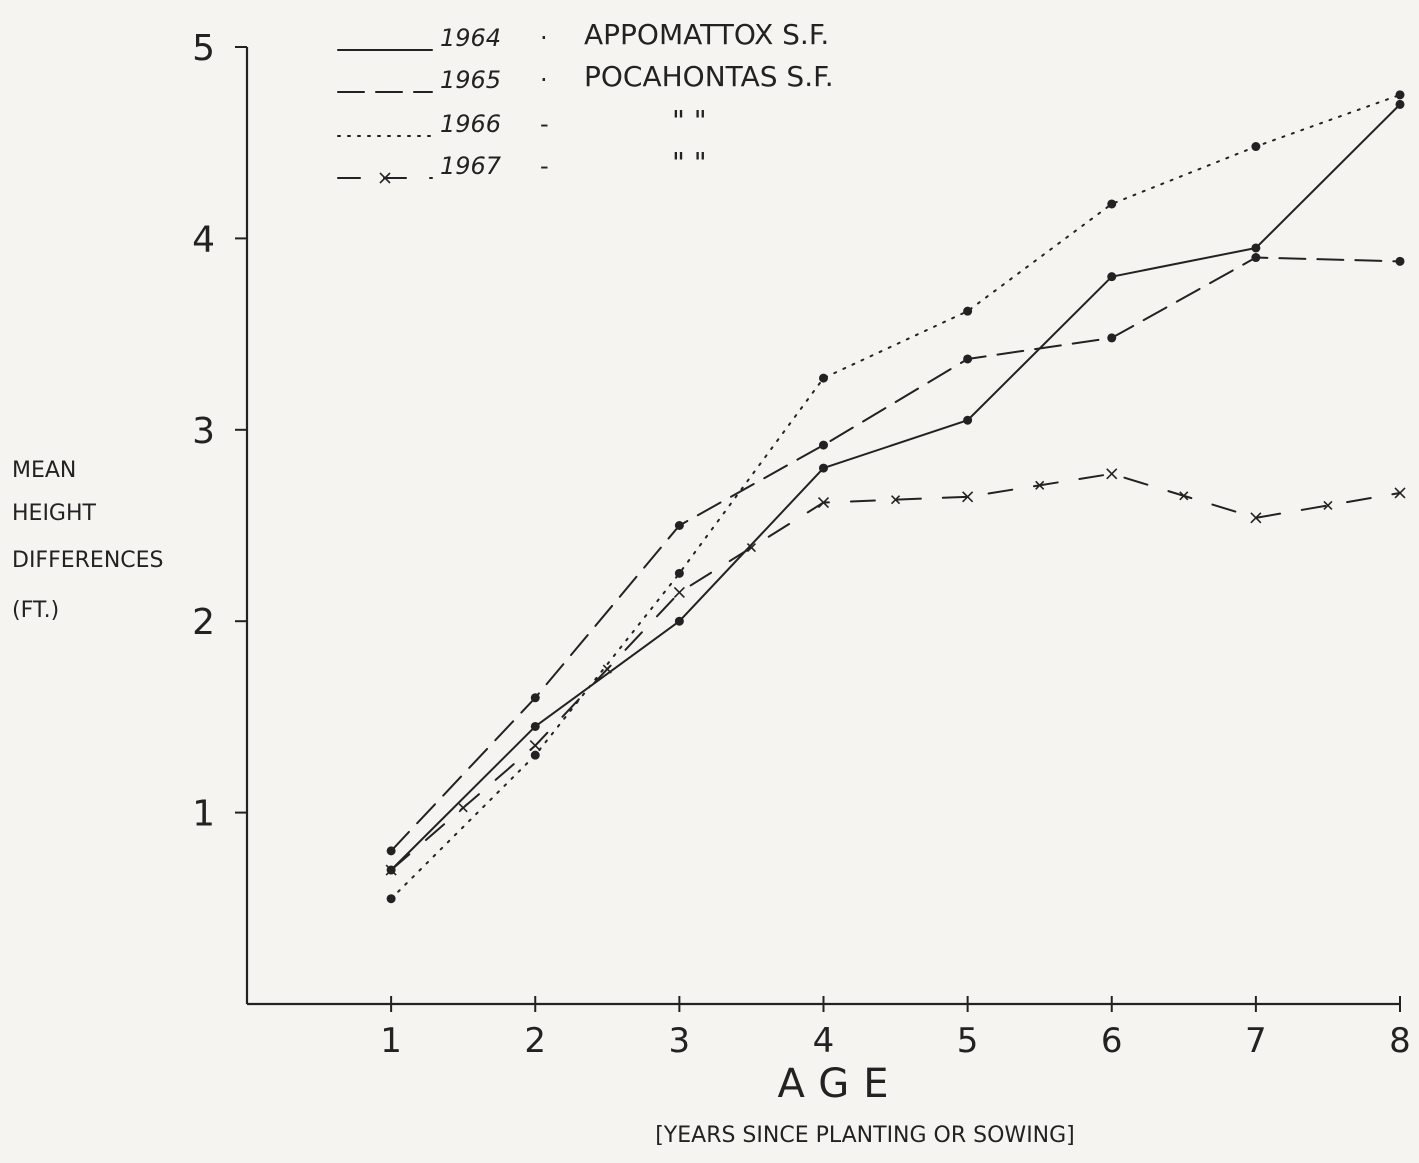  What do you see at coordinates (470, 80) in the screenshot?
I see `legend-year-1965: 1965` at bounding box center [470, 80].